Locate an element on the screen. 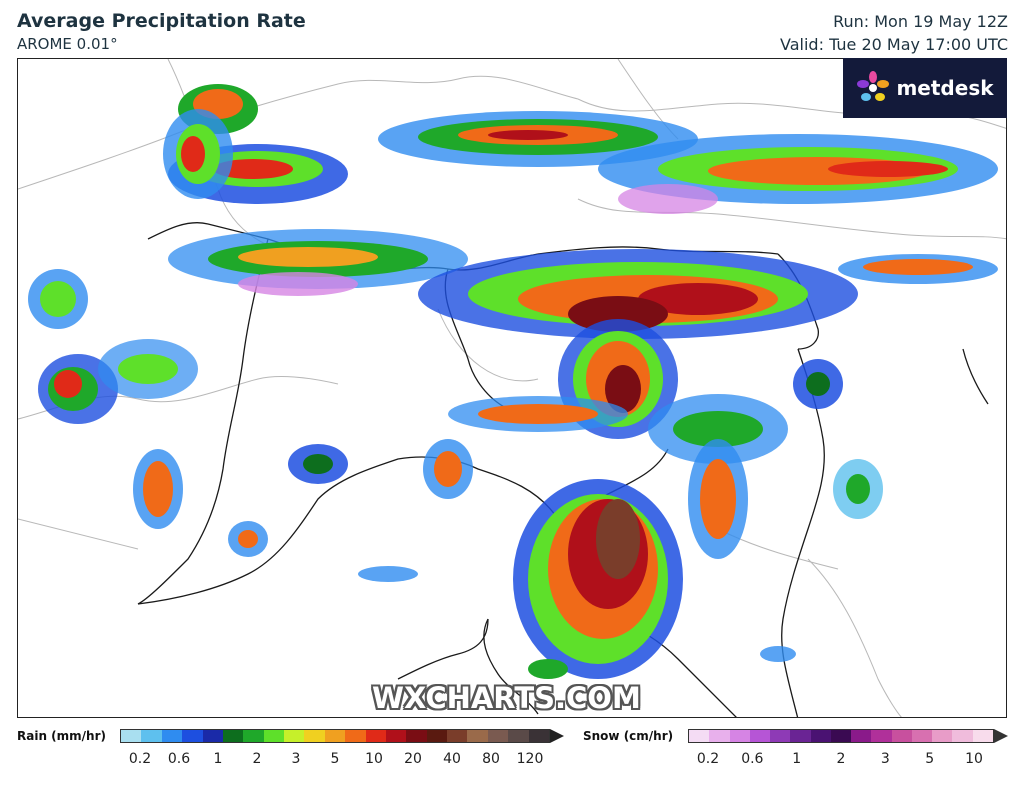 Image resolution: width=1024 pixels, height=785 pixels. rain-colorbar-arrow is located at coordinates (557, 736).